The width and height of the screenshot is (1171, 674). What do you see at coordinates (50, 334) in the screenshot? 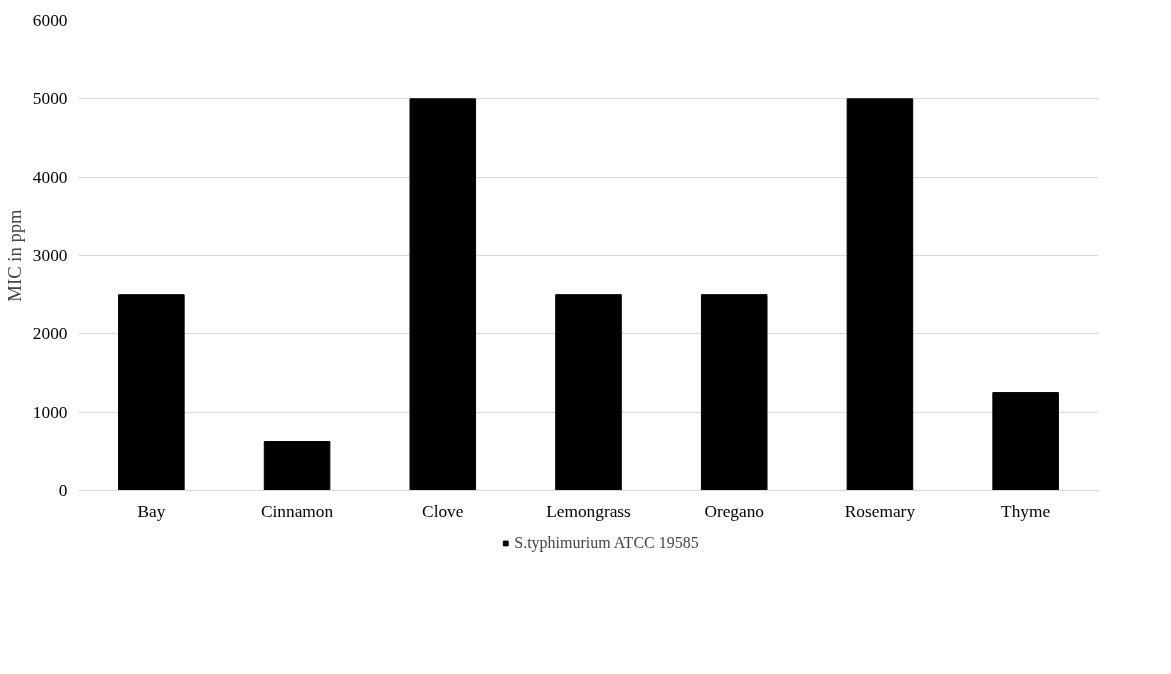
I see `y-tick-label: 2000` at bounding box center [50, 334].